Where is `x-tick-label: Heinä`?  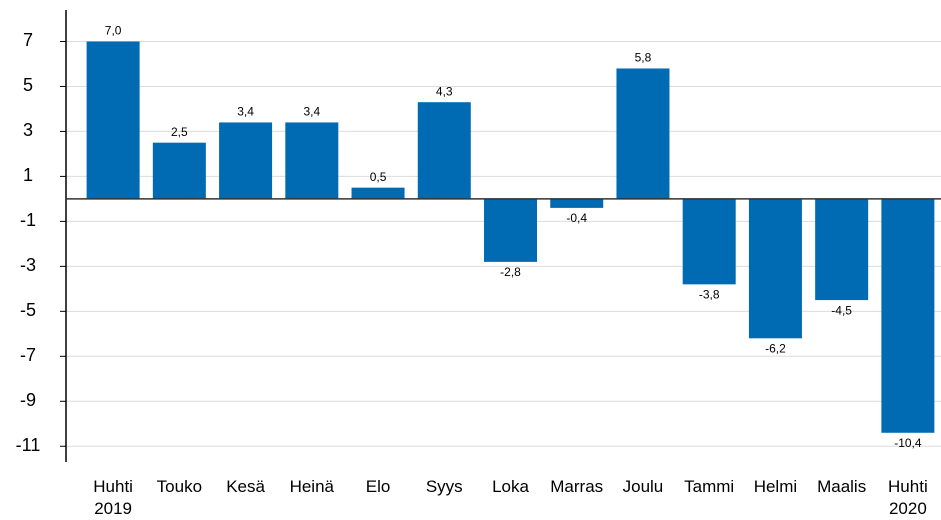 x-tick-label: Heinä is located at coordinates (311, 486).